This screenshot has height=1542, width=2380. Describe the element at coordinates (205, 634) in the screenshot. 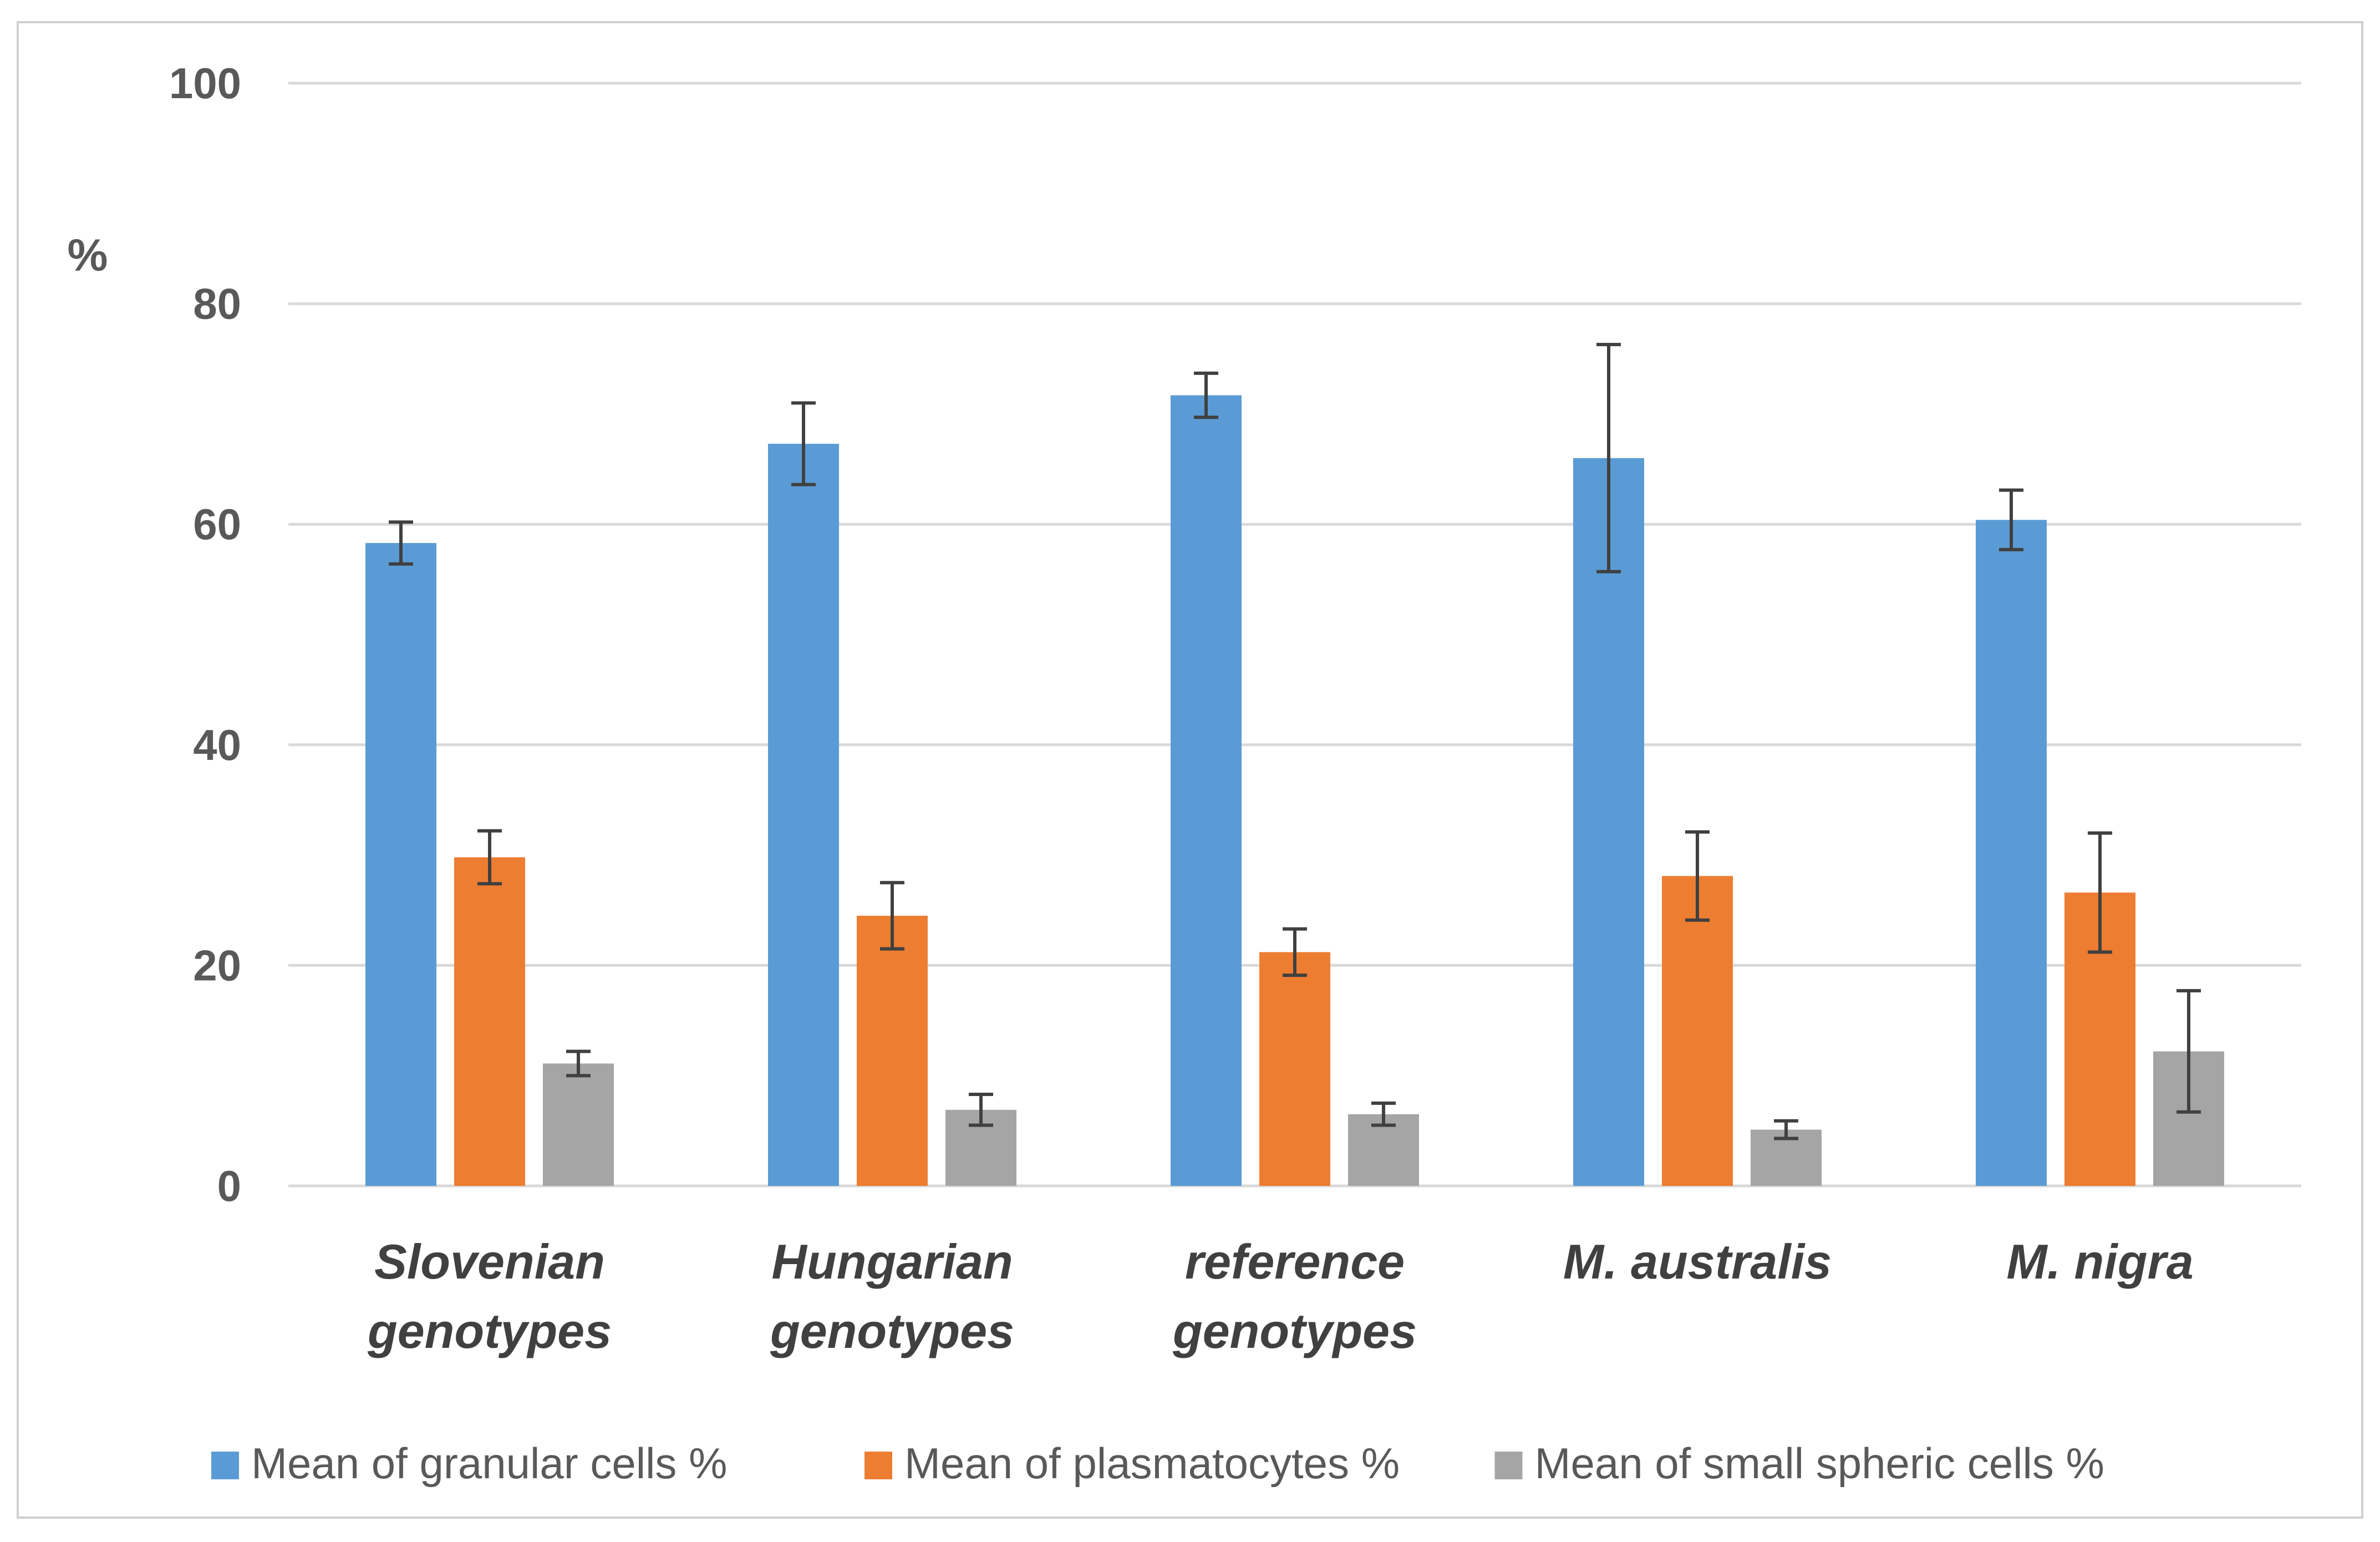

I see `y-axis-ticks: 0 20 40 60 80 100` at that location.